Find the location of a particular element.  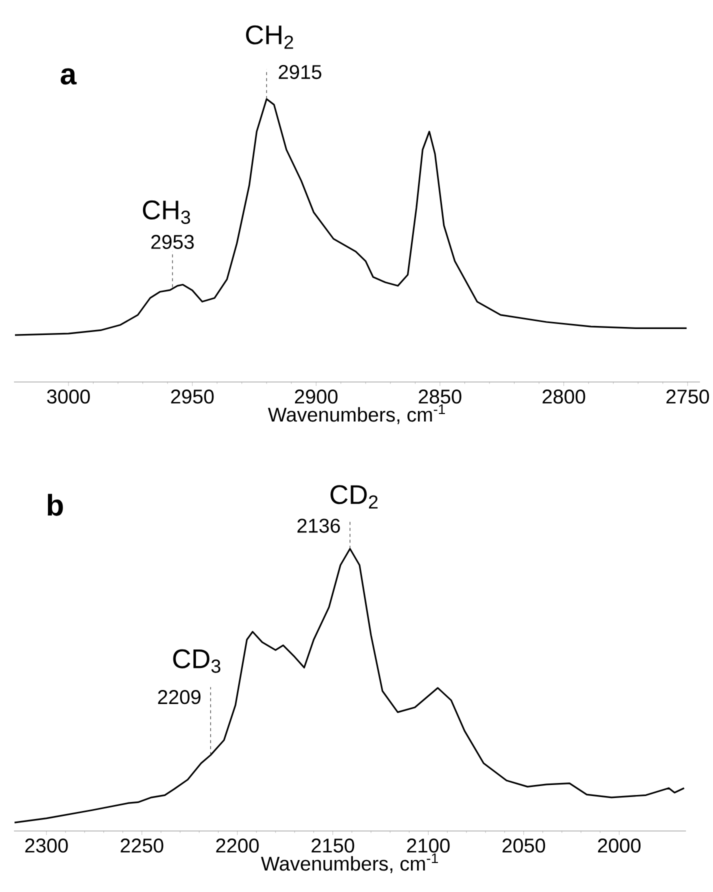

x-tick-label: 2800 is located at coordinates (564, 397).